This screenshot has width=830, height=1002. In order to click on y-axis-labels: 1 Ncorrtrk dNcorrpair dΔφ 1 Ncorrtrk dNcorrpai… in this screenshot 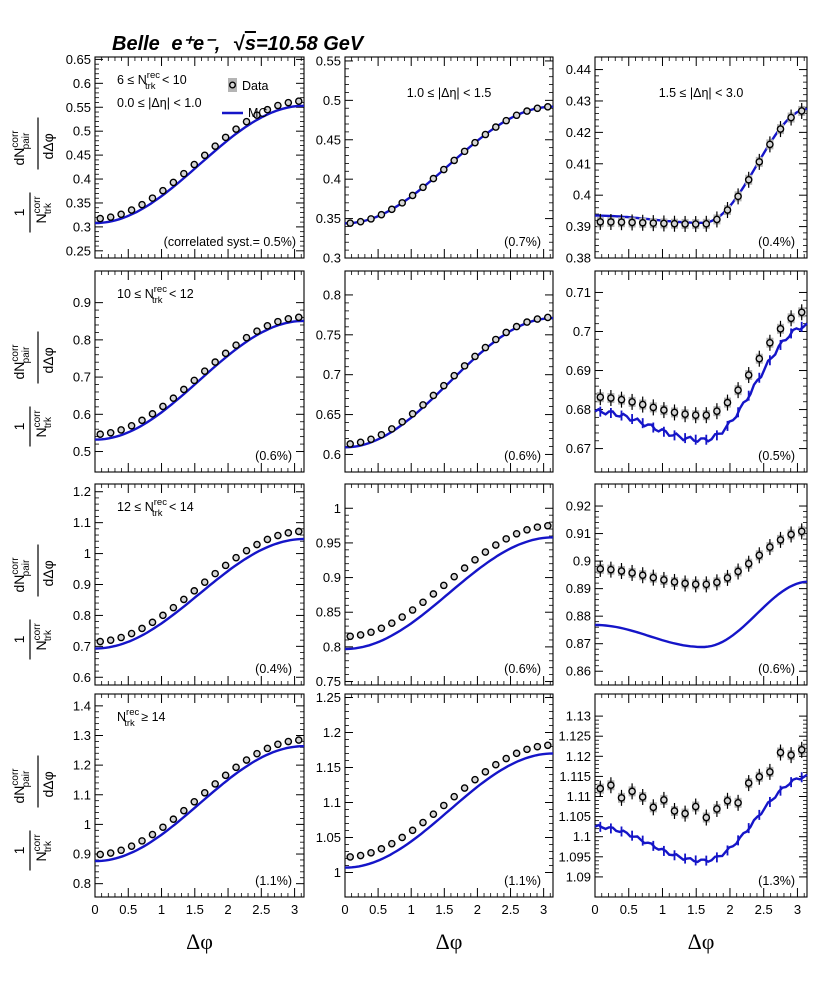, I will do `click(33, 494)`.